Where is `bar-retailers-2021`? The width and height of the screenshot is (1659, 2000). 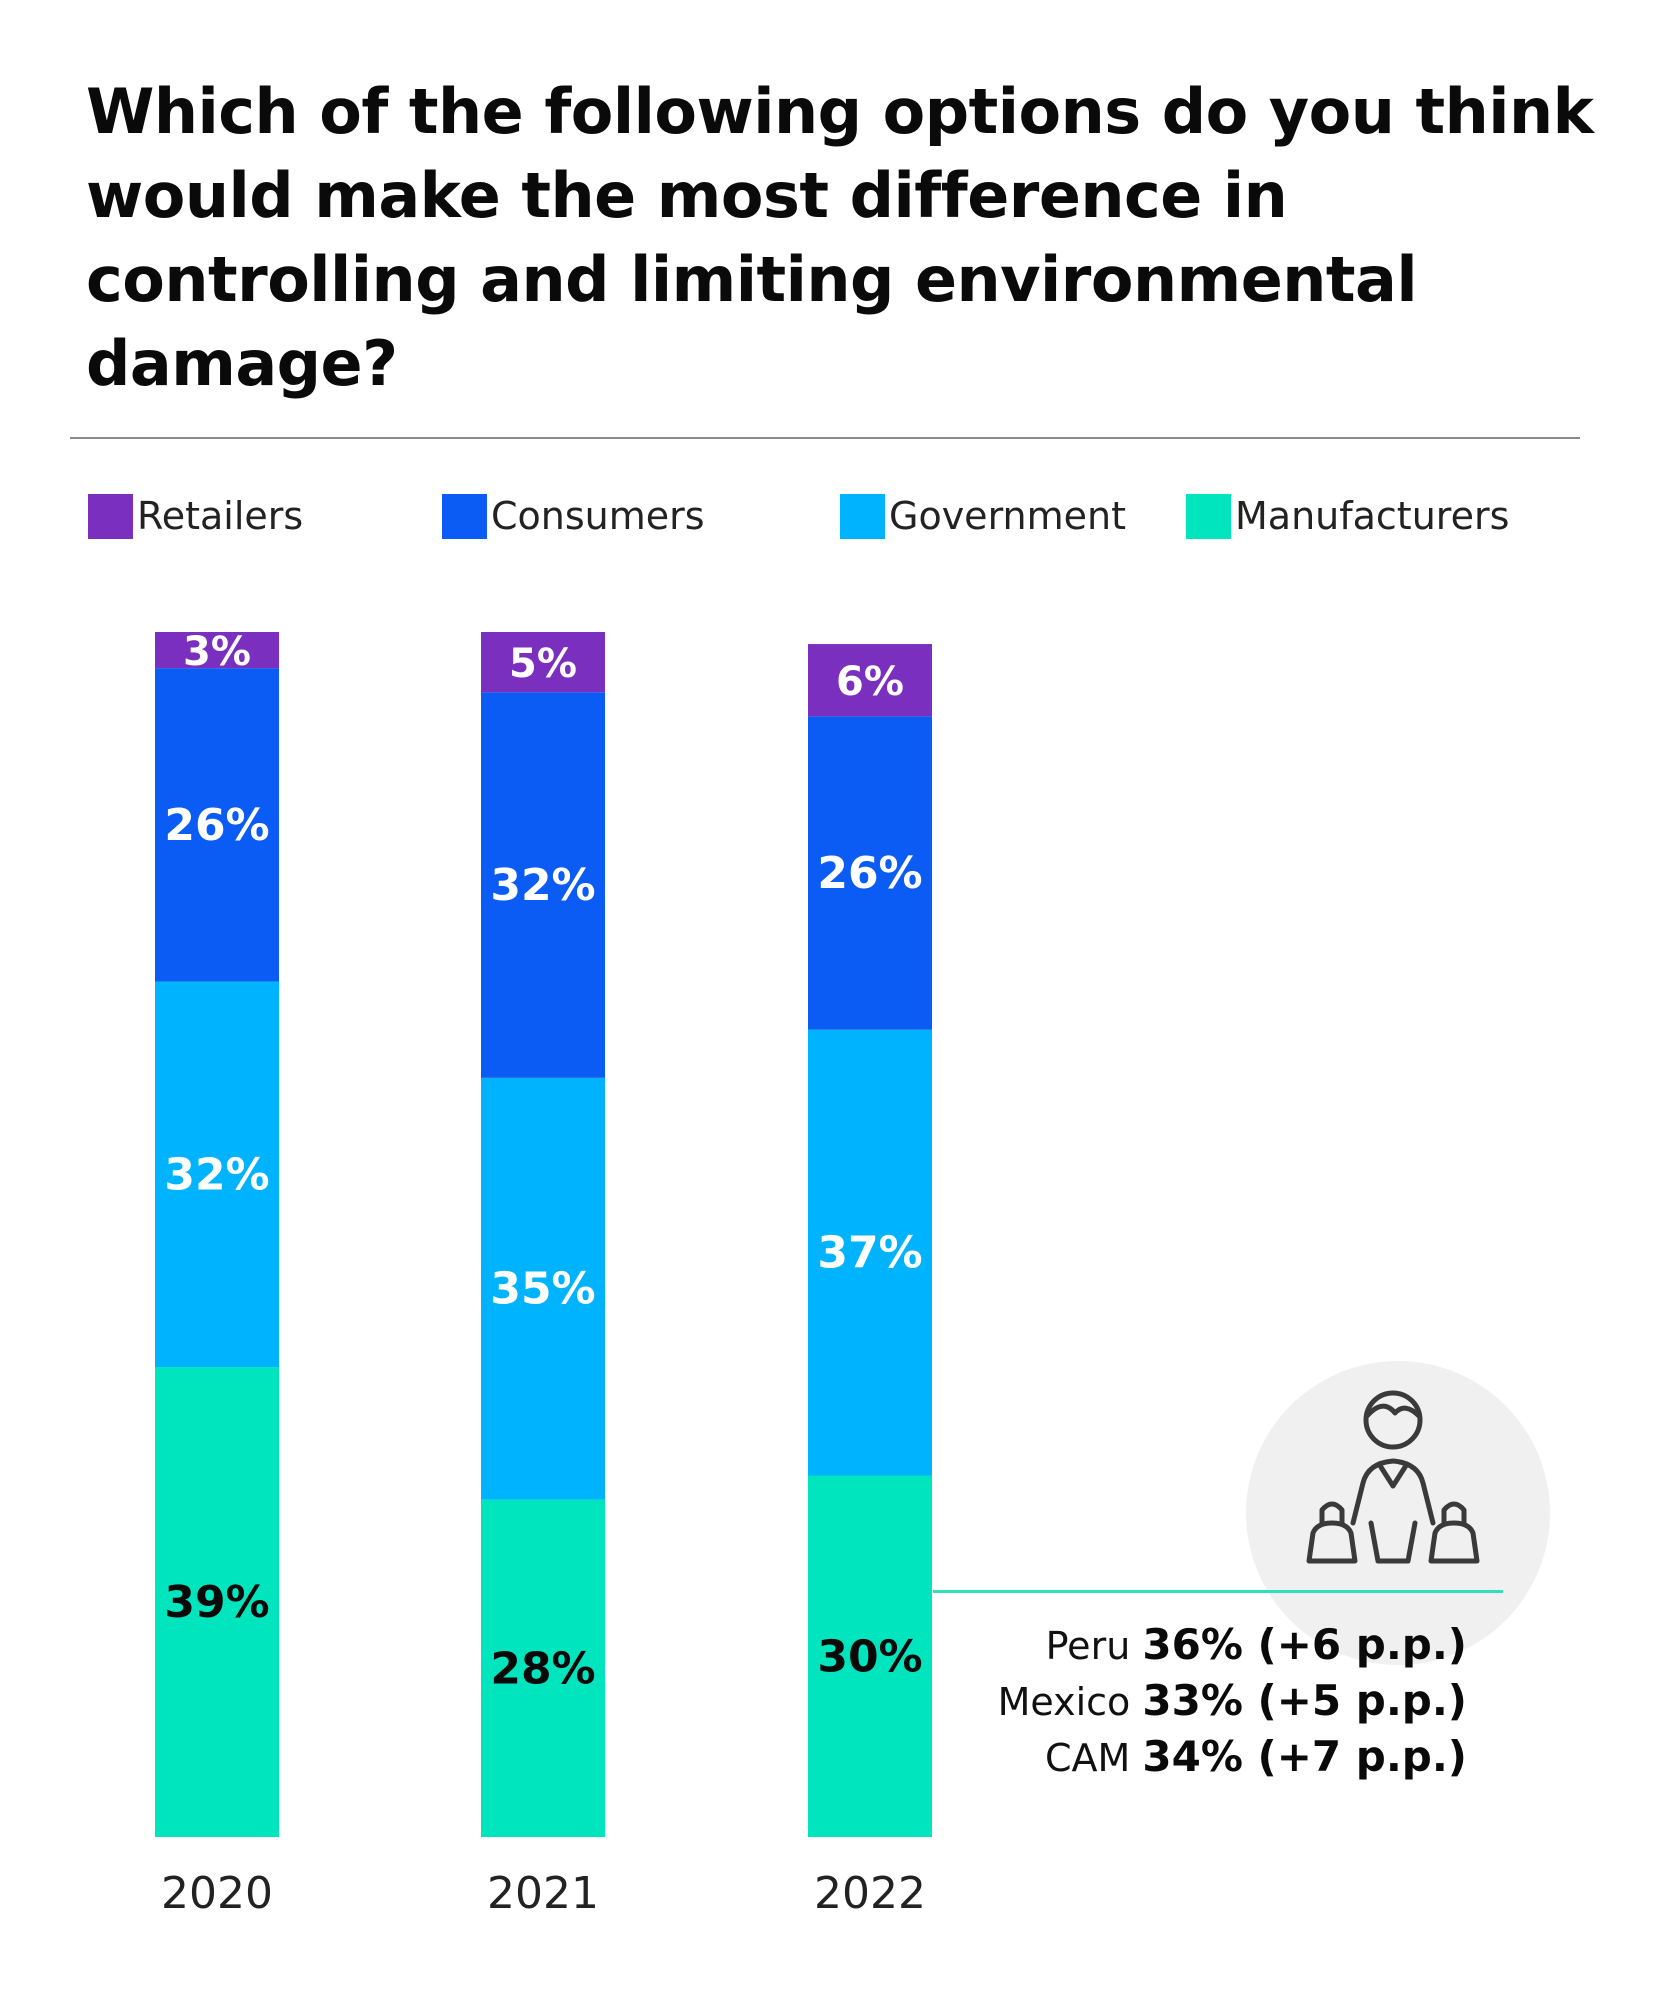
bar-retailers-2021 is located at coordinates (543, 662).